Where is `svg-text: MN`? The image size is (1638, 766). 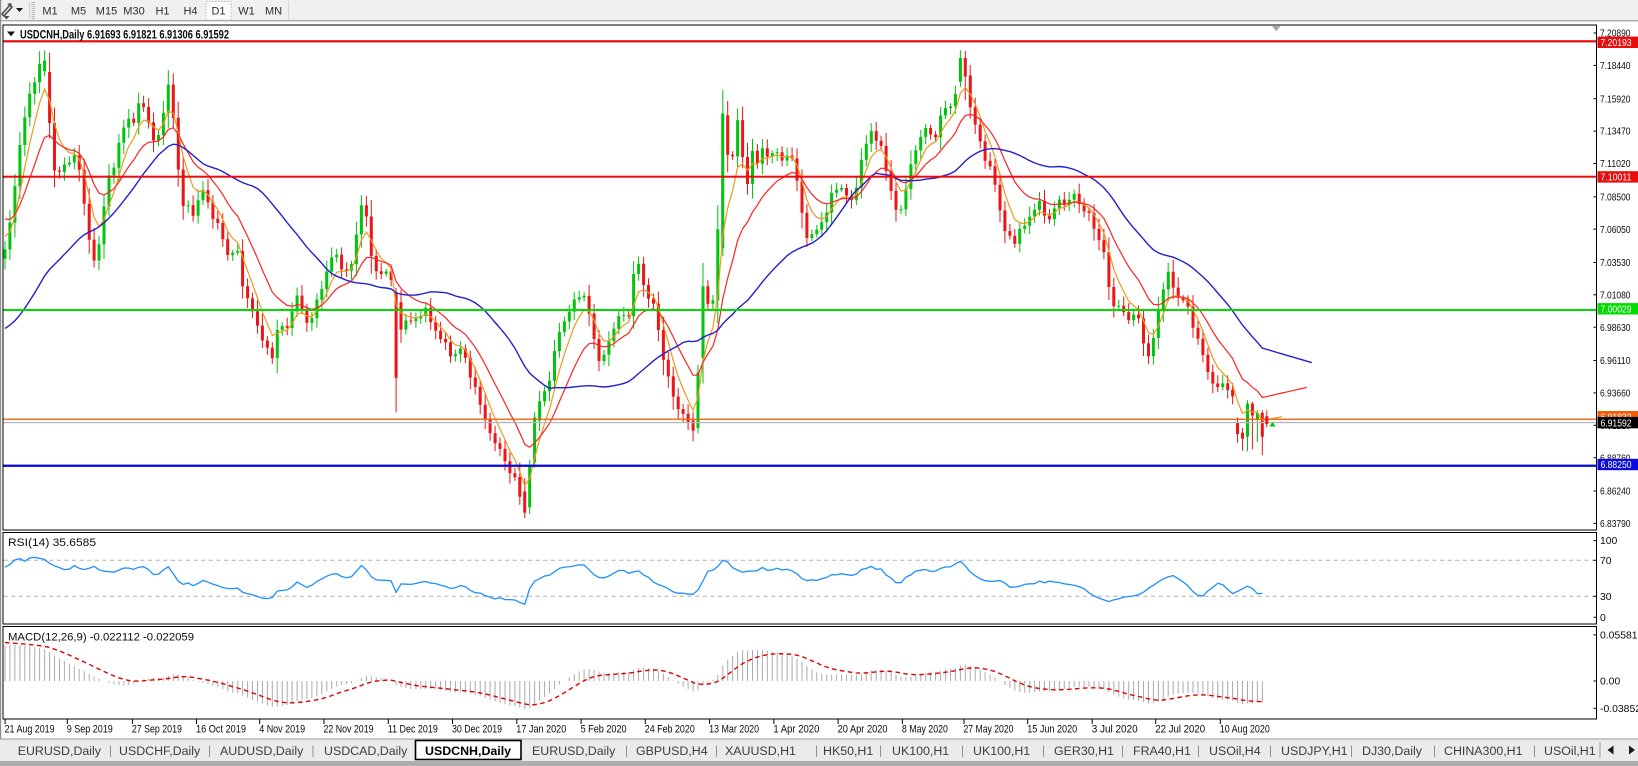
svg-text: MN is located at coordinates (273, 12).